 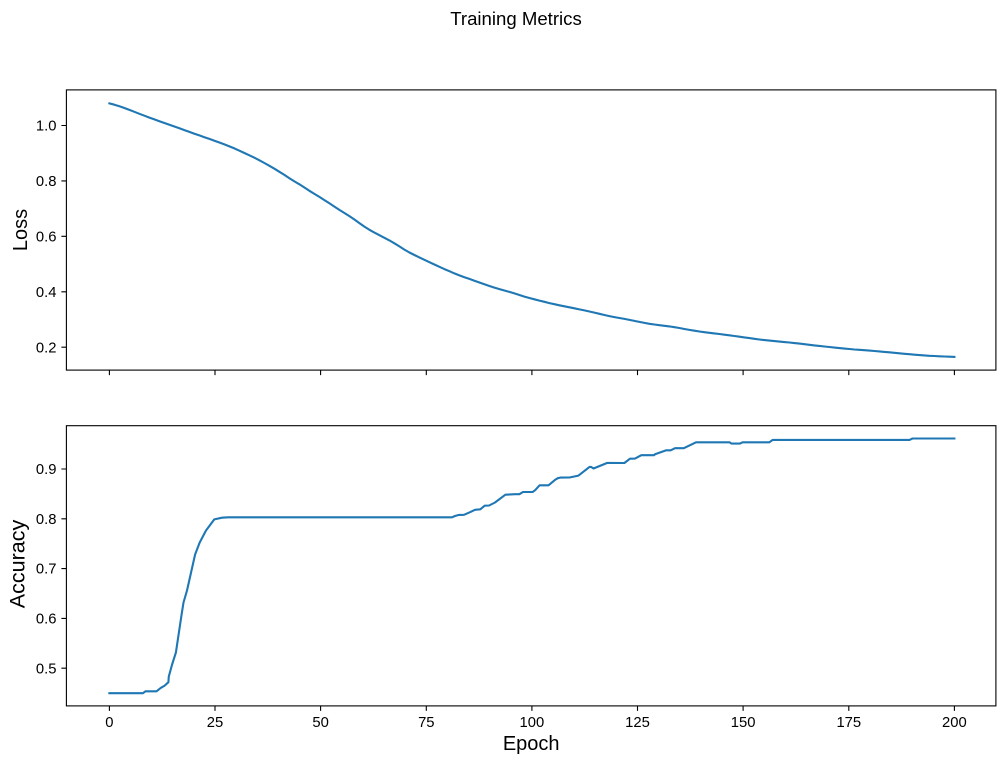 What do you see at coordinates (46, 470) in the screenshot?
I see `svg-text: 0.9` at bounding box center [46, 470].